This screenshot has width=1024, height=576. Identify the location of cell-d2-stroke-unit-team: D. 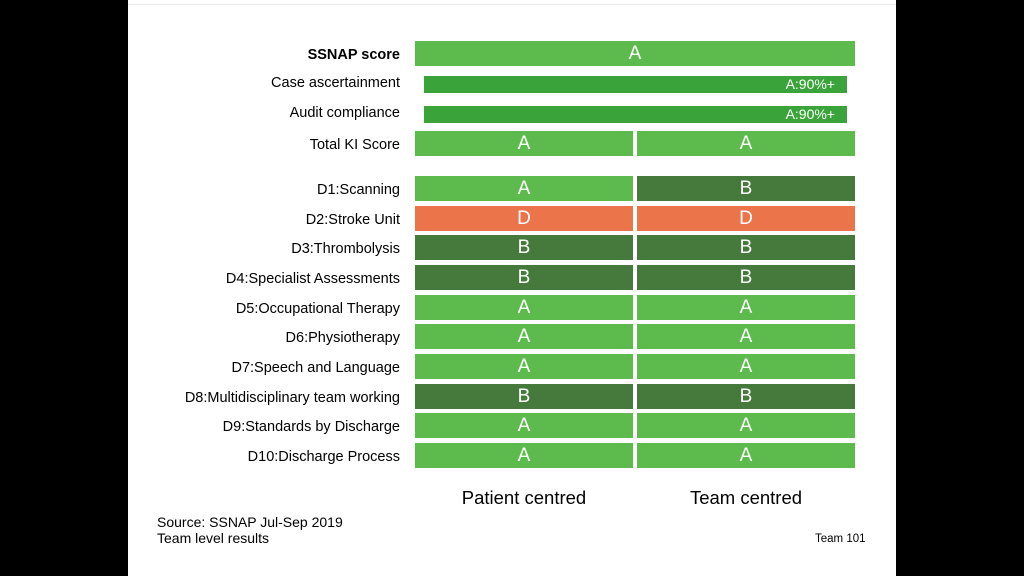
(746, 218).